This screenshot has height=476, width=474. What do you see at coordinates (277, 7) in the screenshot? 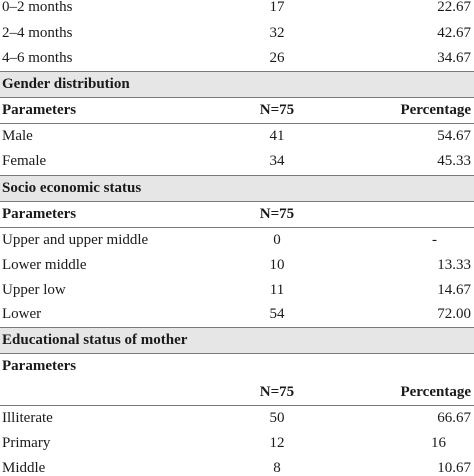
I see `row-n: 17` at bounding box center [277, 7].